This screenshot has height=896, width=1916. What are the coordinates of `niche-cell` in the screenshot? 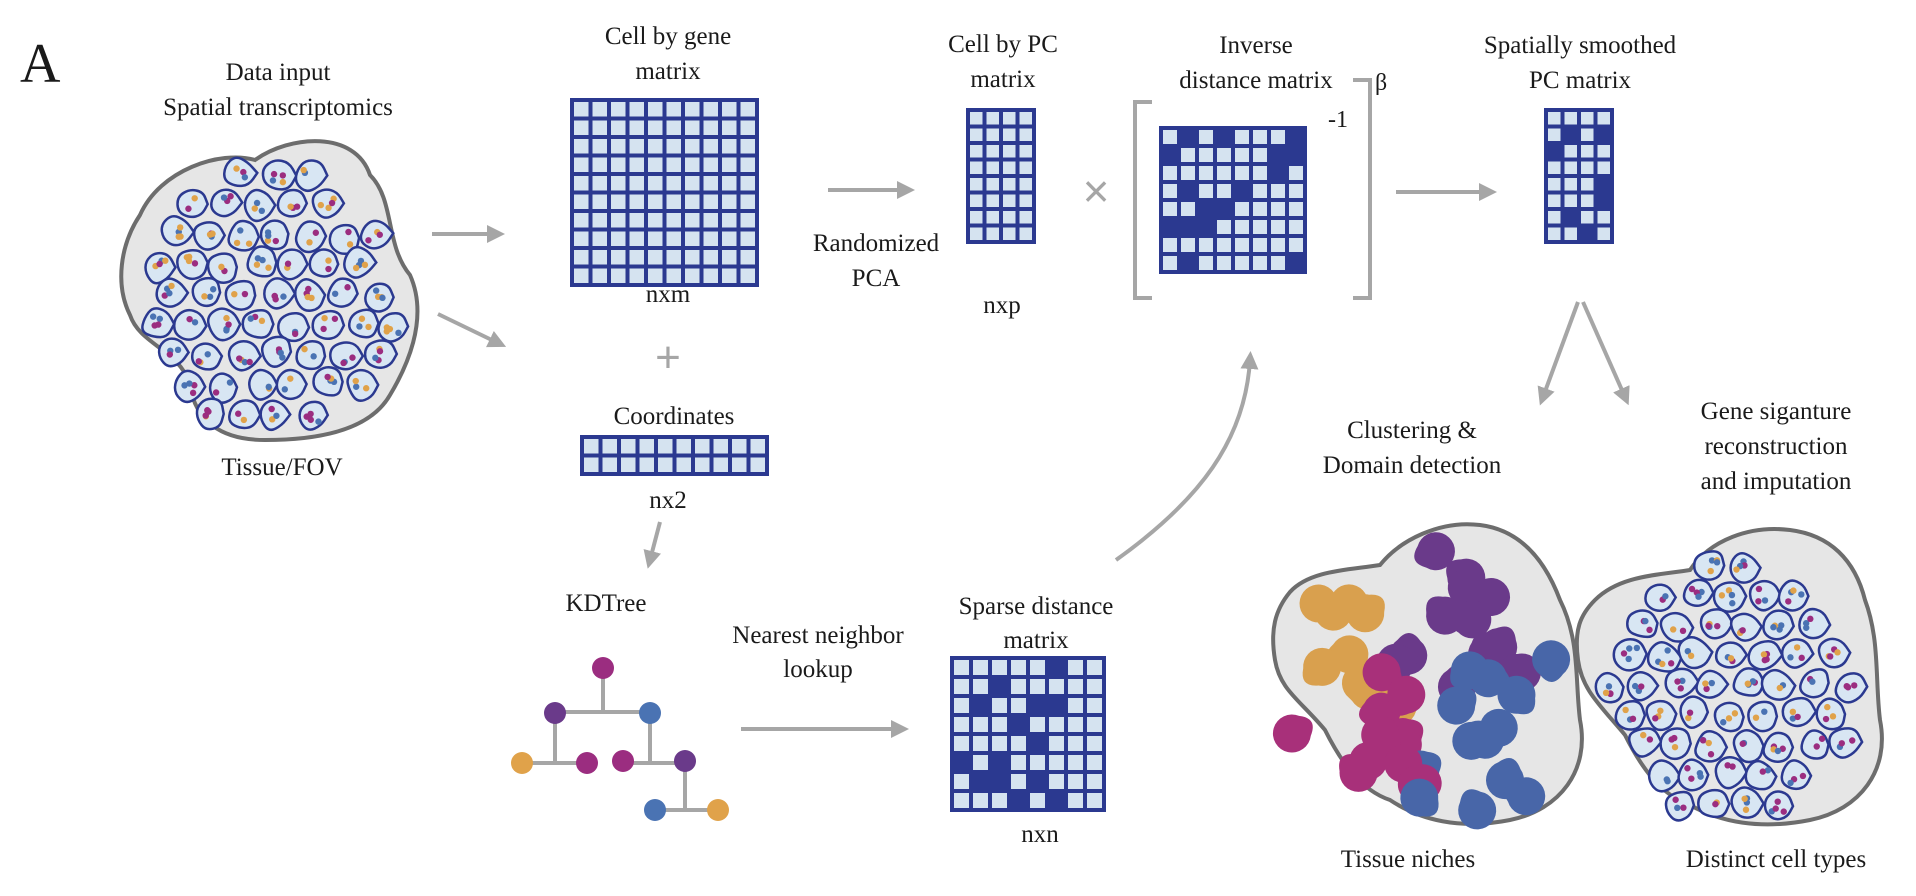 It's located at (1322, 666).